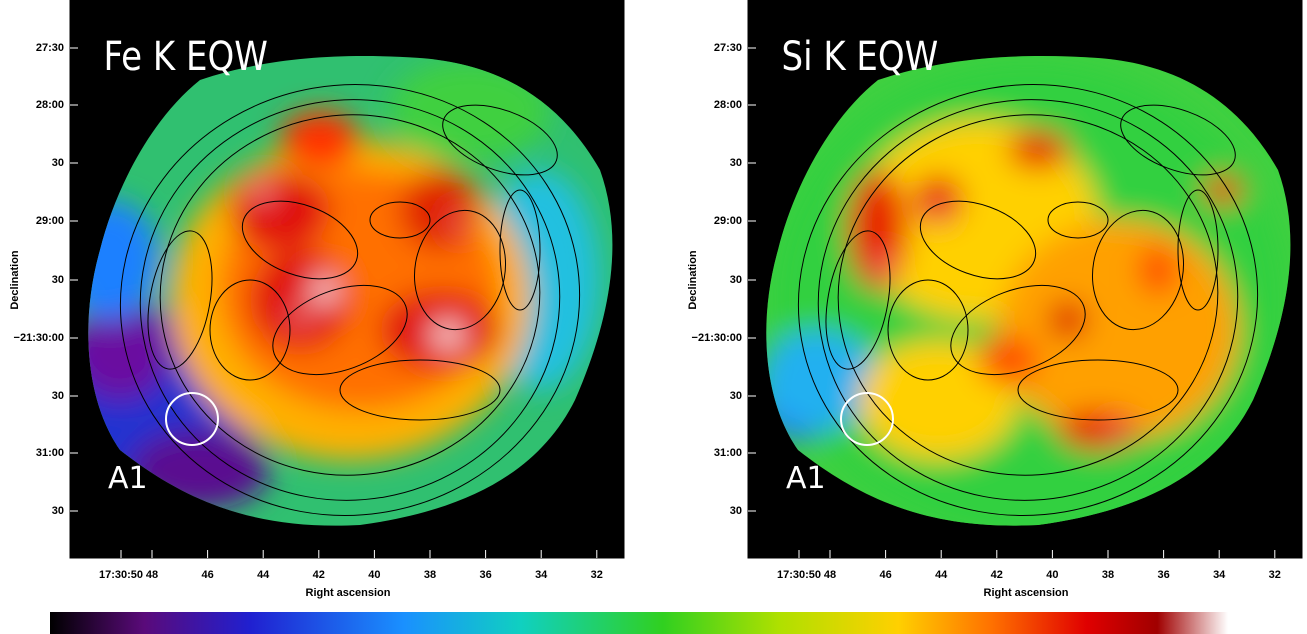 The image size is (1307, 634). Describe the element at coordinates (639, 623) in the screenshot. I see `colorbar` at that location.